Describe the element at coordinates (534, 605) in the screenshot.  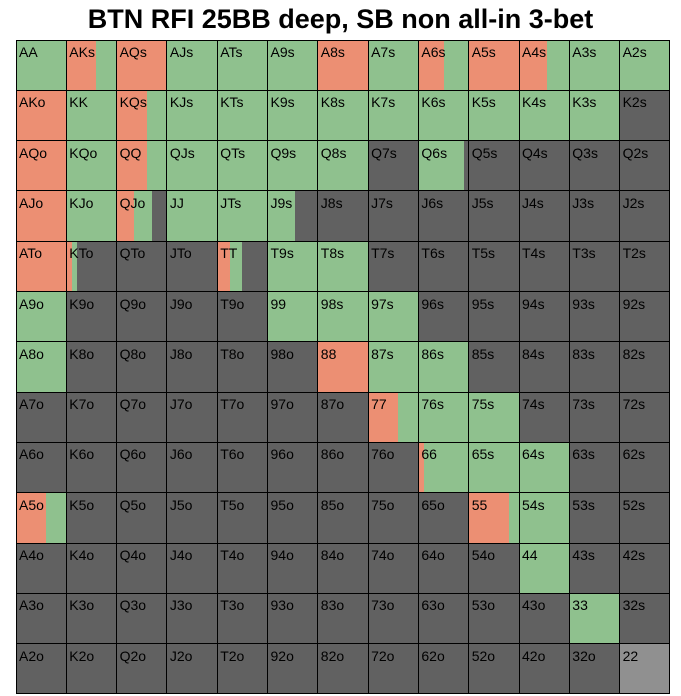
I see `hand-label: 43o` at that location.